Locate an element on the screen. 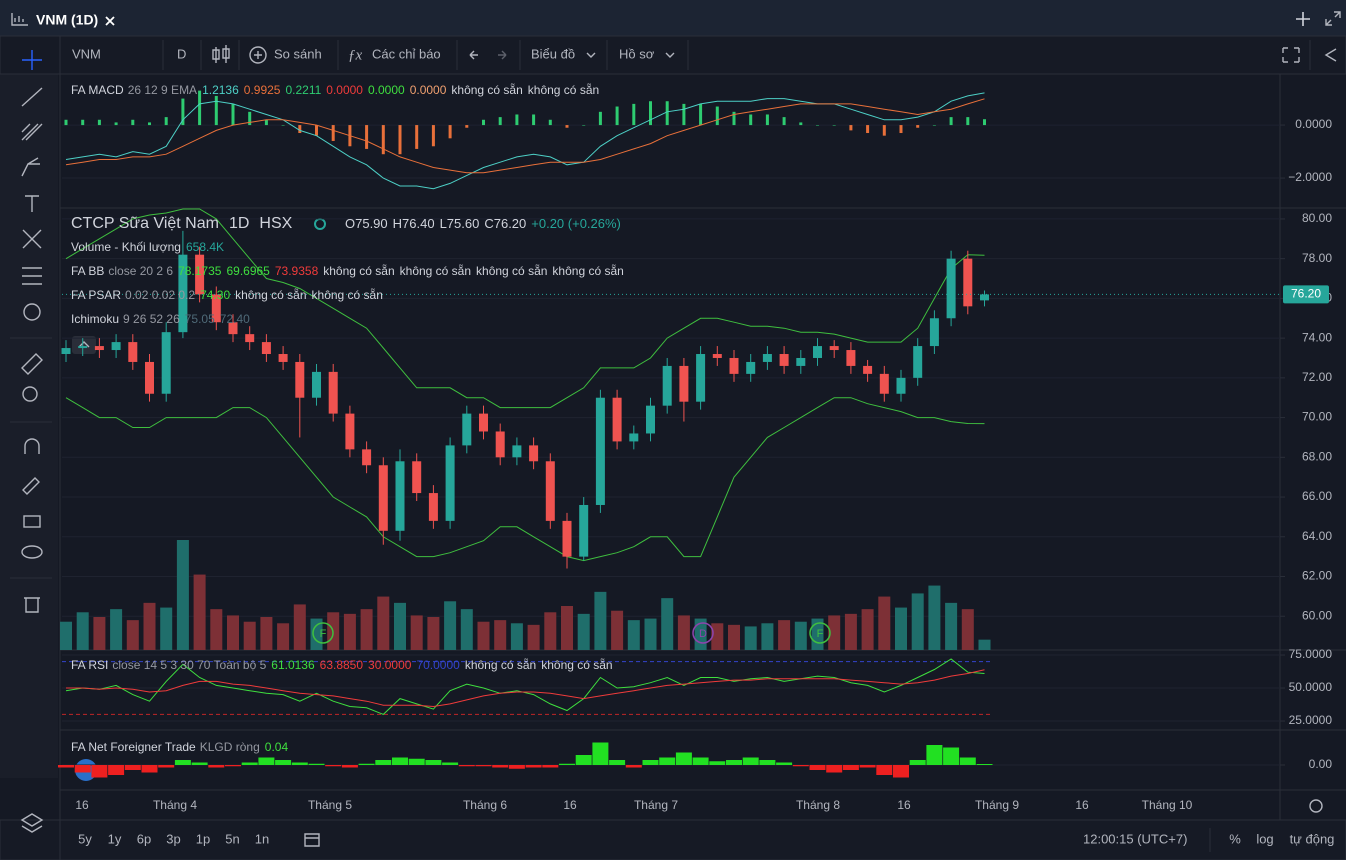 This screenshot has width=1346, height=860. scale-toggle: % is located at coordinates (1235, 838).